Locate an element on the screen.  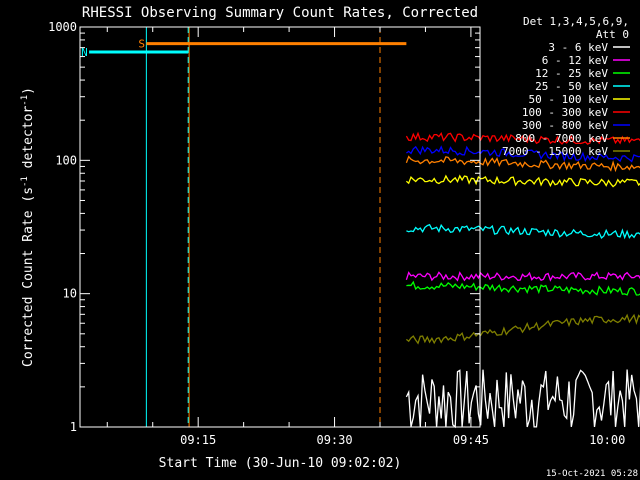
x-axis-label: Start Time (30-Jun-10 09:02:02) is located at coordinates (280, 463).